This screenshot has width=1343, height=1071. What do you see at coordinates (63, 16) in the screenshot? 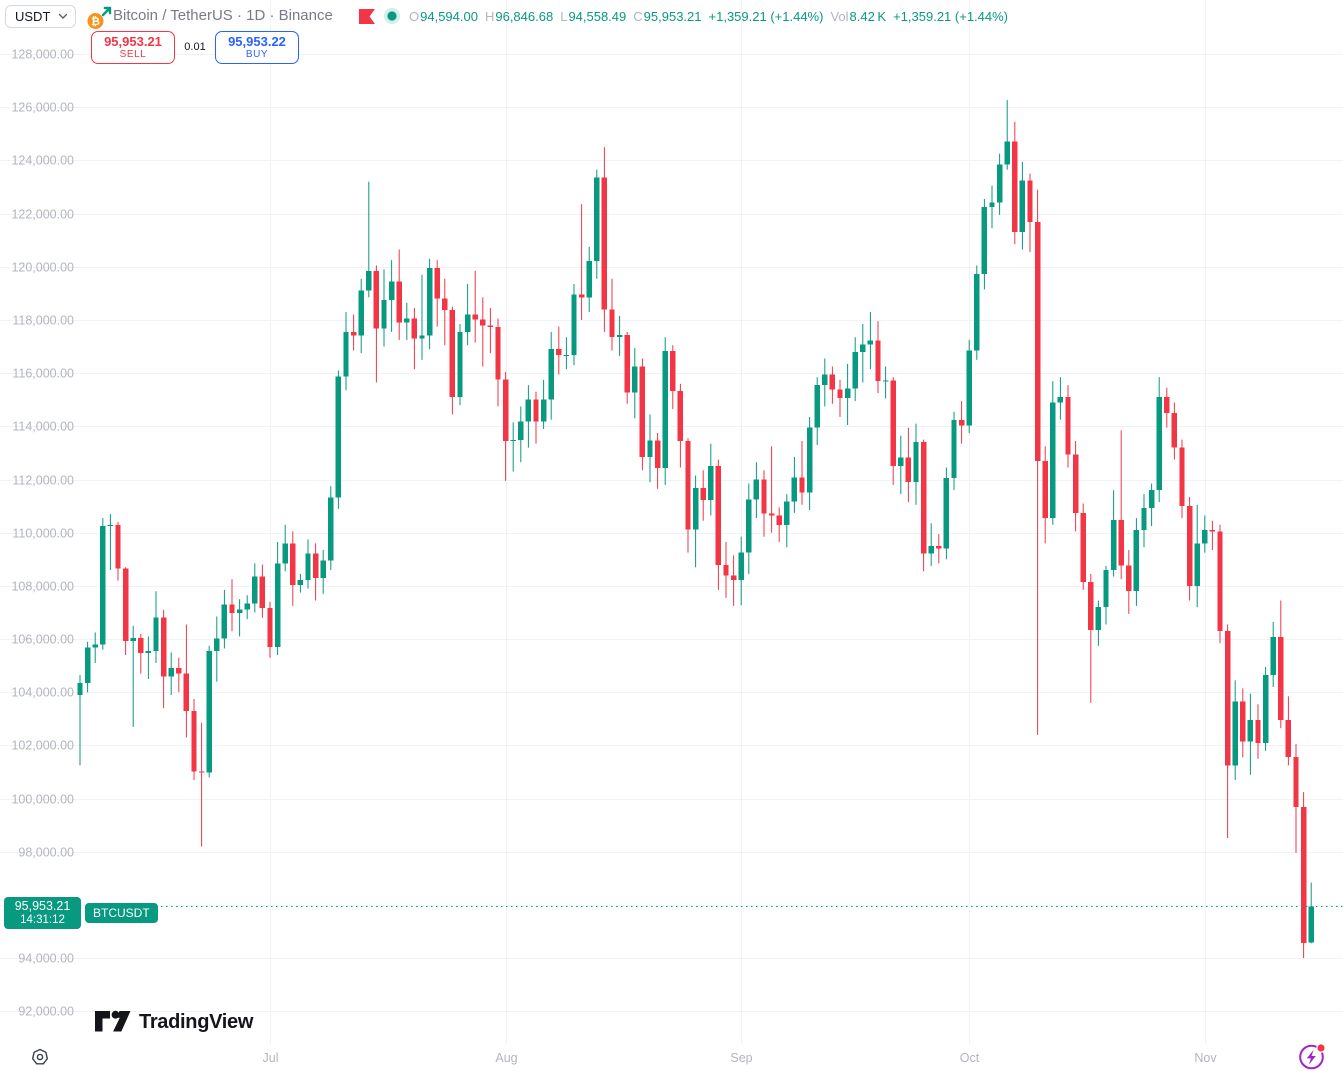
I see `chevron-down-icon` at bounding box center [63, 16].